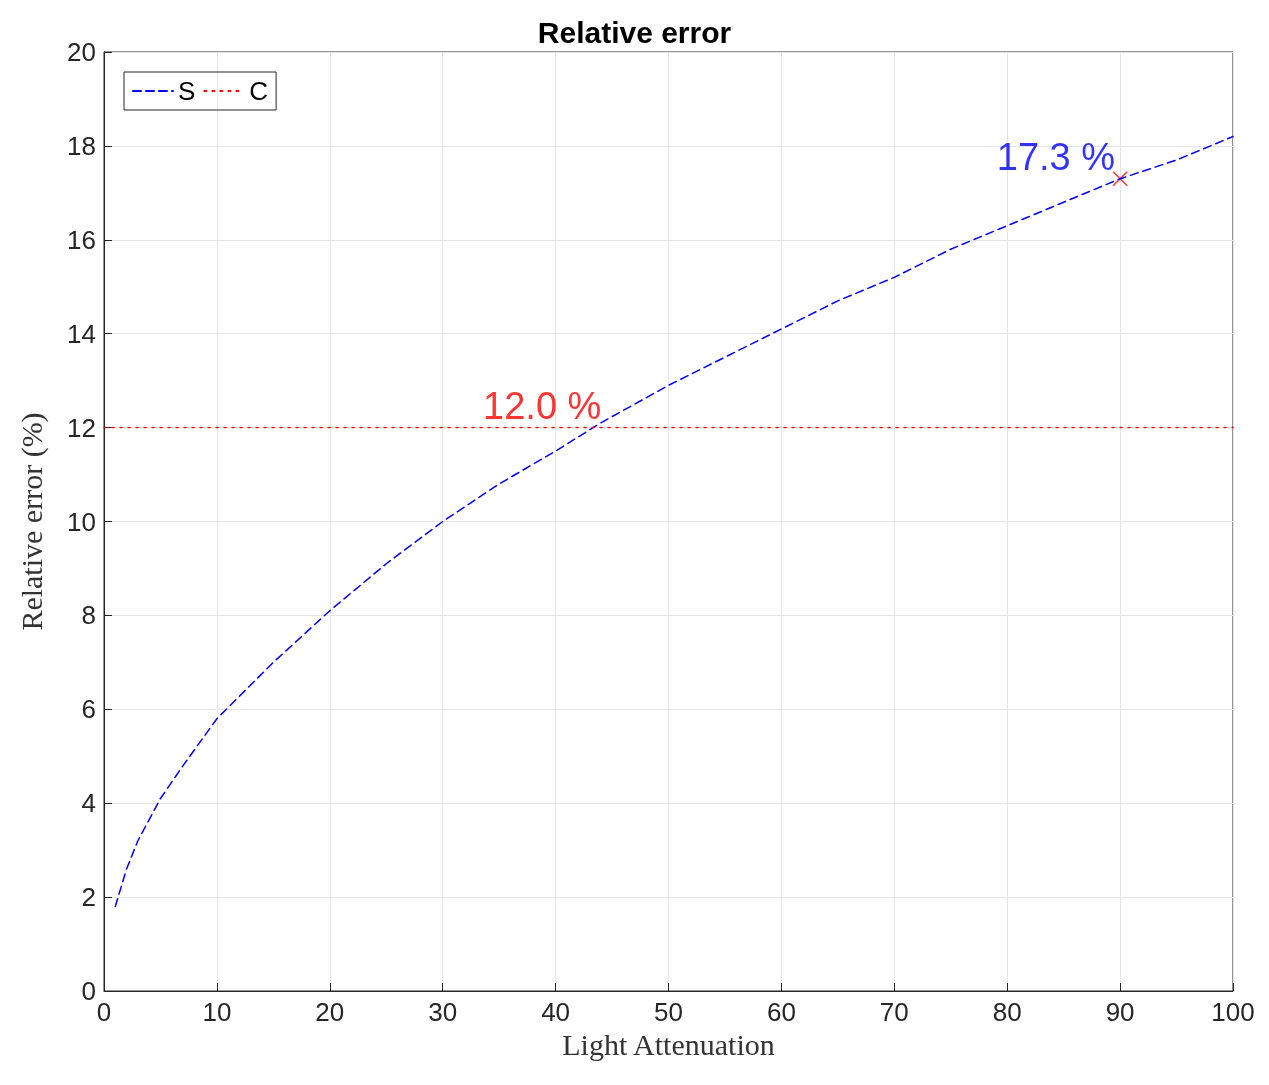 The width and height of the screenshot is (1269, 1085). Describe the element at coordinates (1056, 156) in the screenshot. I see `annotation: 17.3 %` at that location.